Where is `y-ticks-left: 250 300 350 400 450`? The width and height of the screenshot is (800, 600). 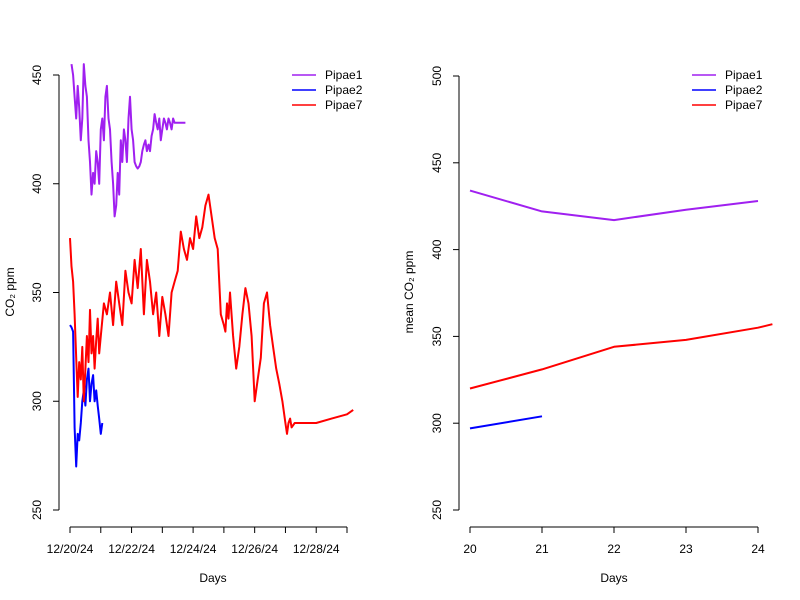
y-ticks-left: 250 300 350 400 450 is located at coordinates (44, 292).